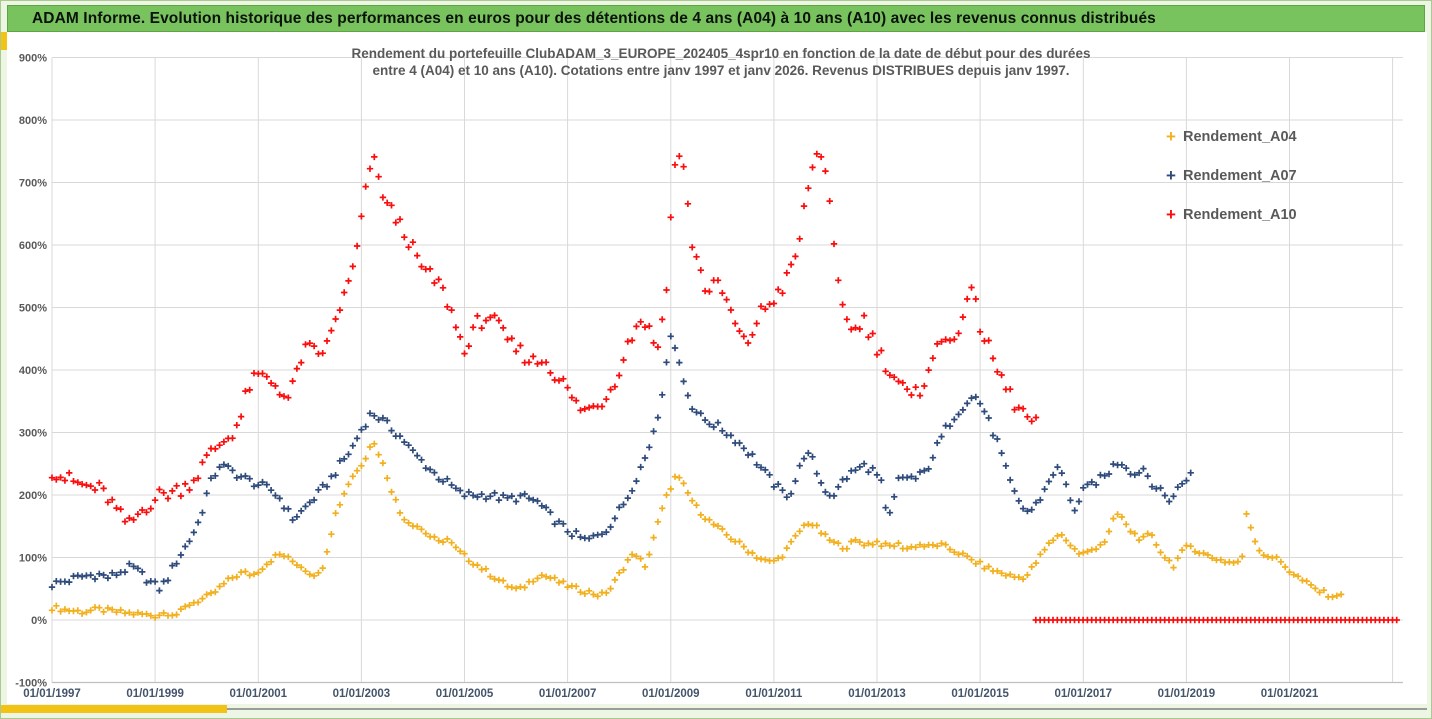 The height and width of the screenshot is (719, 1432). What do you see at coordinates (52, 694) in the screenshot?
I see `x-axis-label: 01/01/1997` at bounding box center [52, 694].